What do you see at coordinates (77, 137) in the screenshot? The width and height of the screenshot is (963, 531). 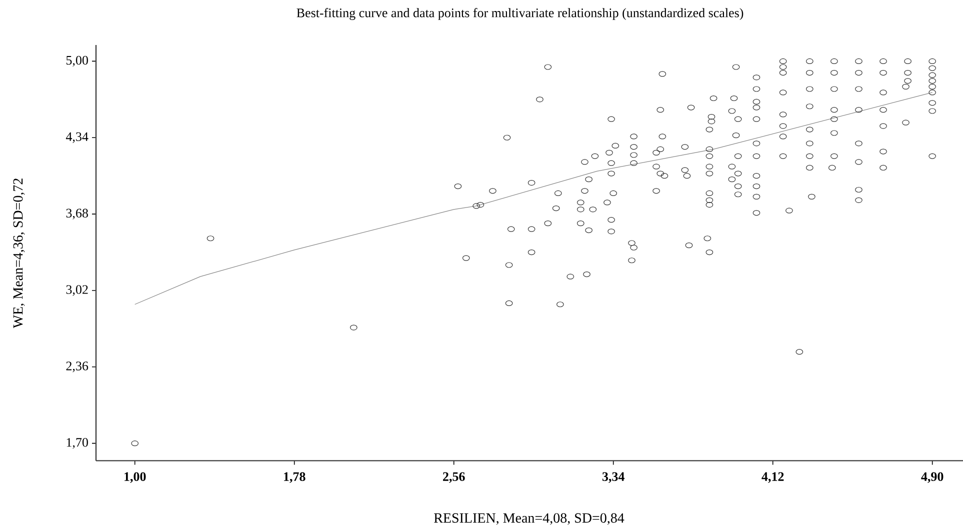 I see `y-tick-label: 4,34` at bounding box center [77, 137].